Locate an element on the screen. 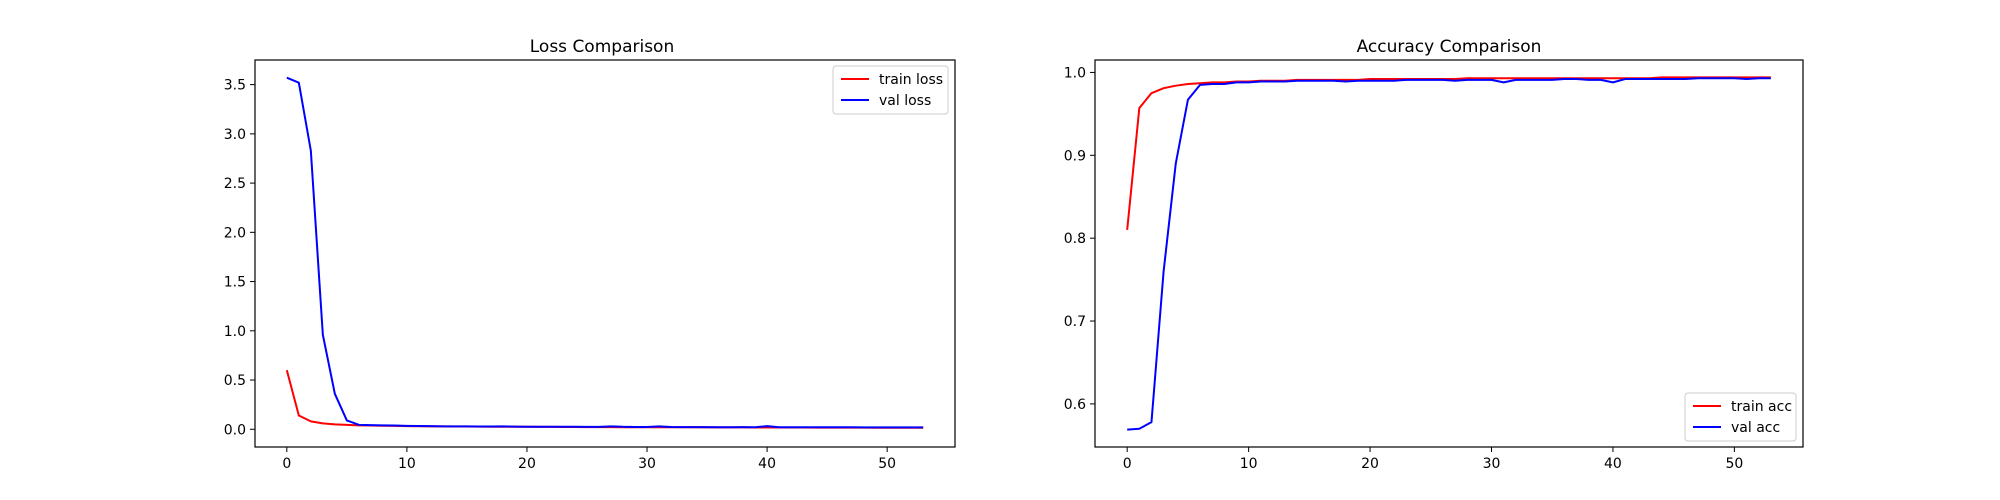  y-tick-label: 0.7 is located at coordinates (1075, 322).